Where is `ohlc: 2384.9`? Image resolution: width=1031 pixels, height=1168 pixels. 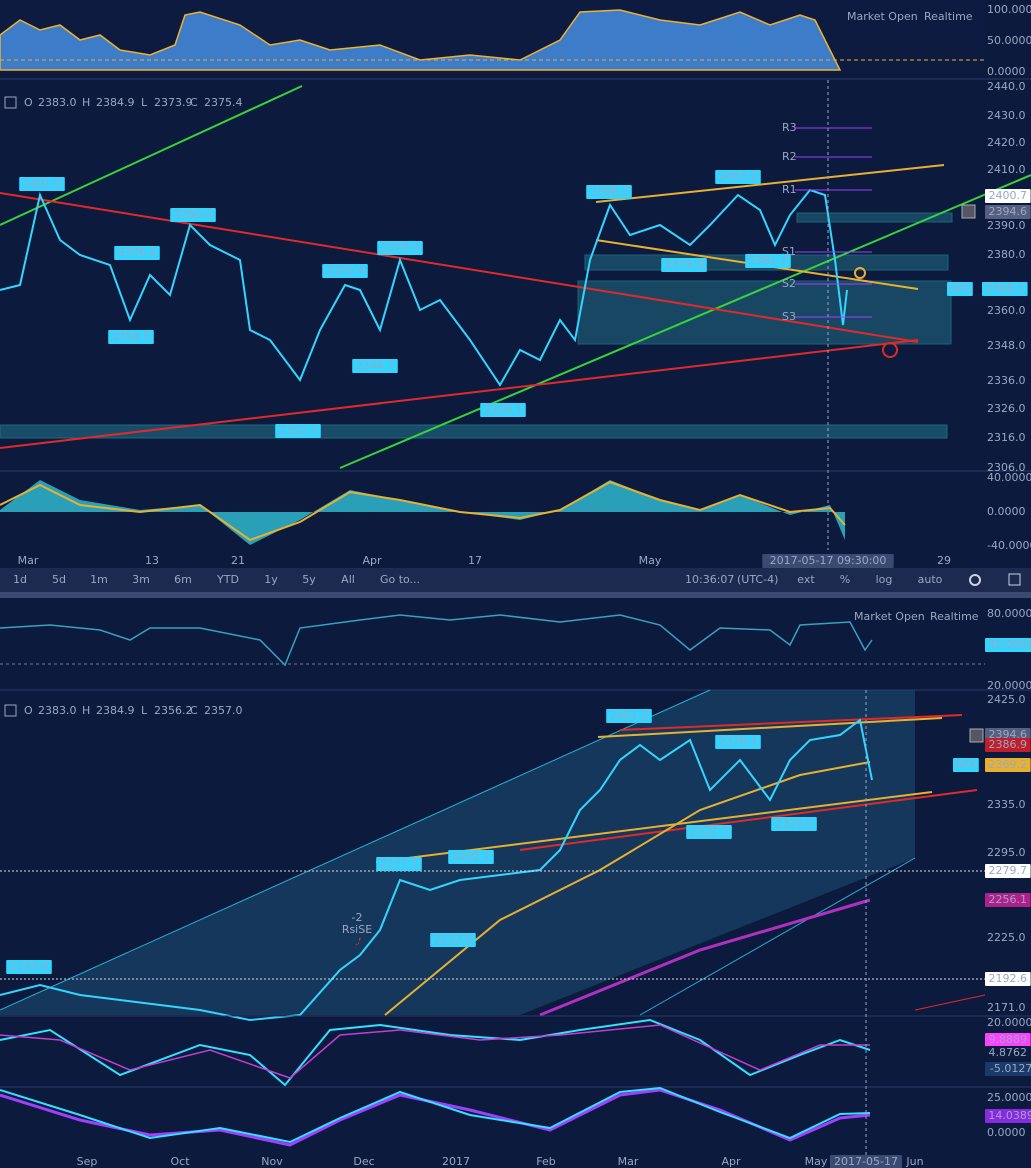
ohlc: 2384.9 is located at coordinates (115, 710).